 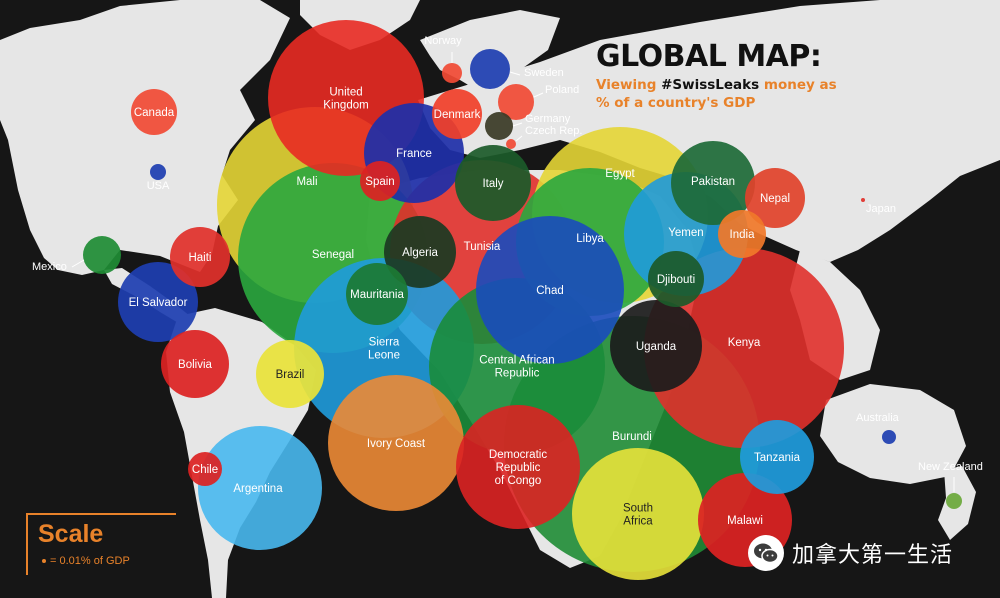 I want to click on bubble-mexico, so click(x=102, y=255).